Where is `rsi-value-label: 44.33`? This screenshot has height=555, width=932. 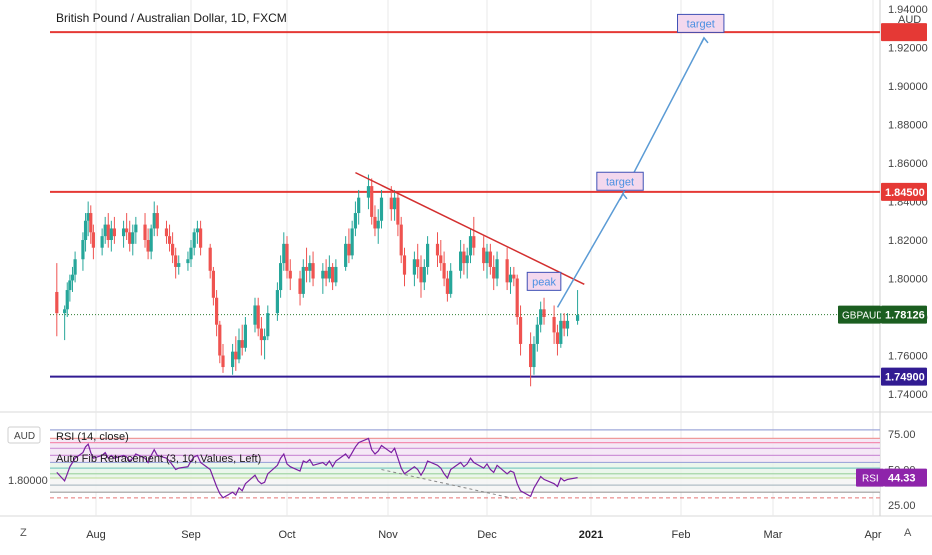 rsi-value-label: 44.33 is located at coordinates (902, 479).